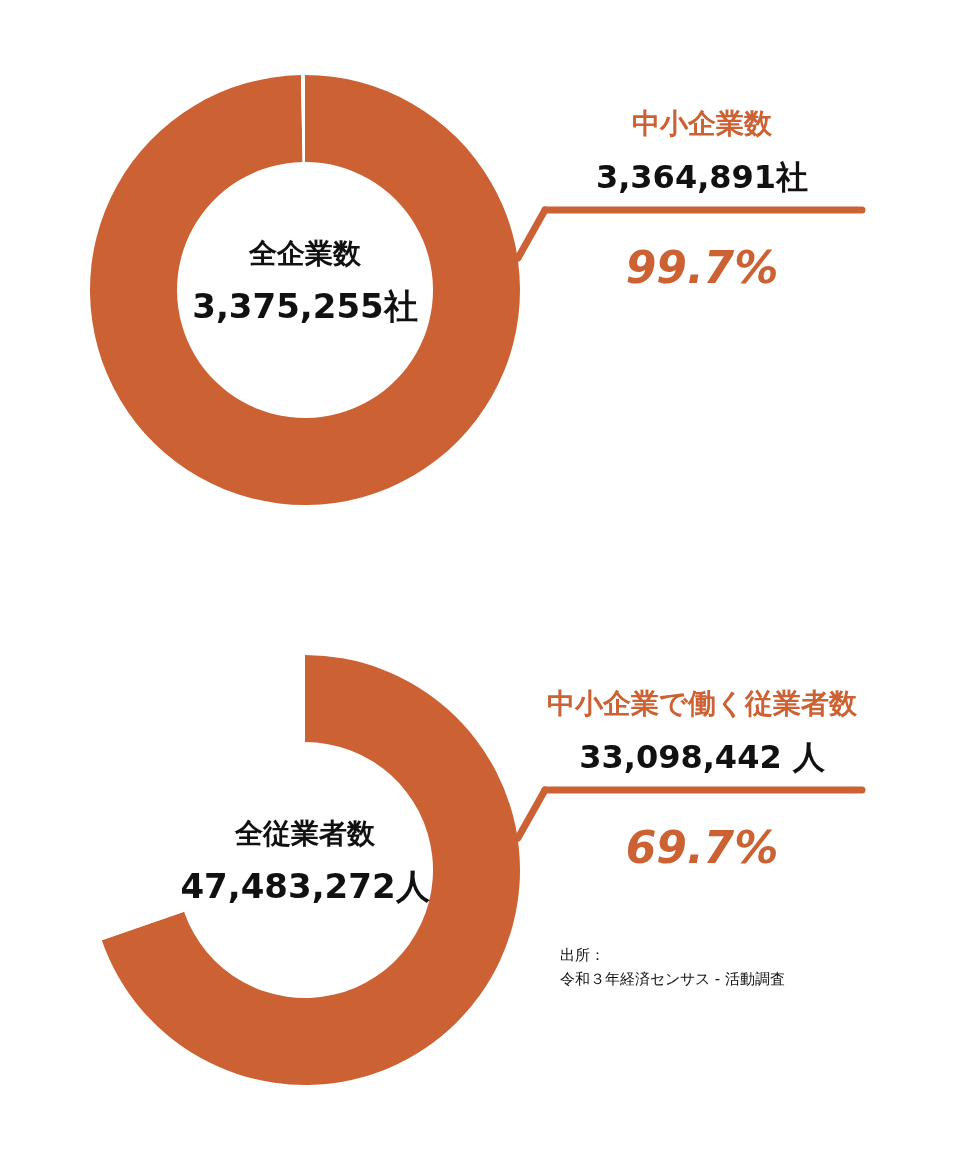  I want to click on text: 出所：, so click(582, 955).